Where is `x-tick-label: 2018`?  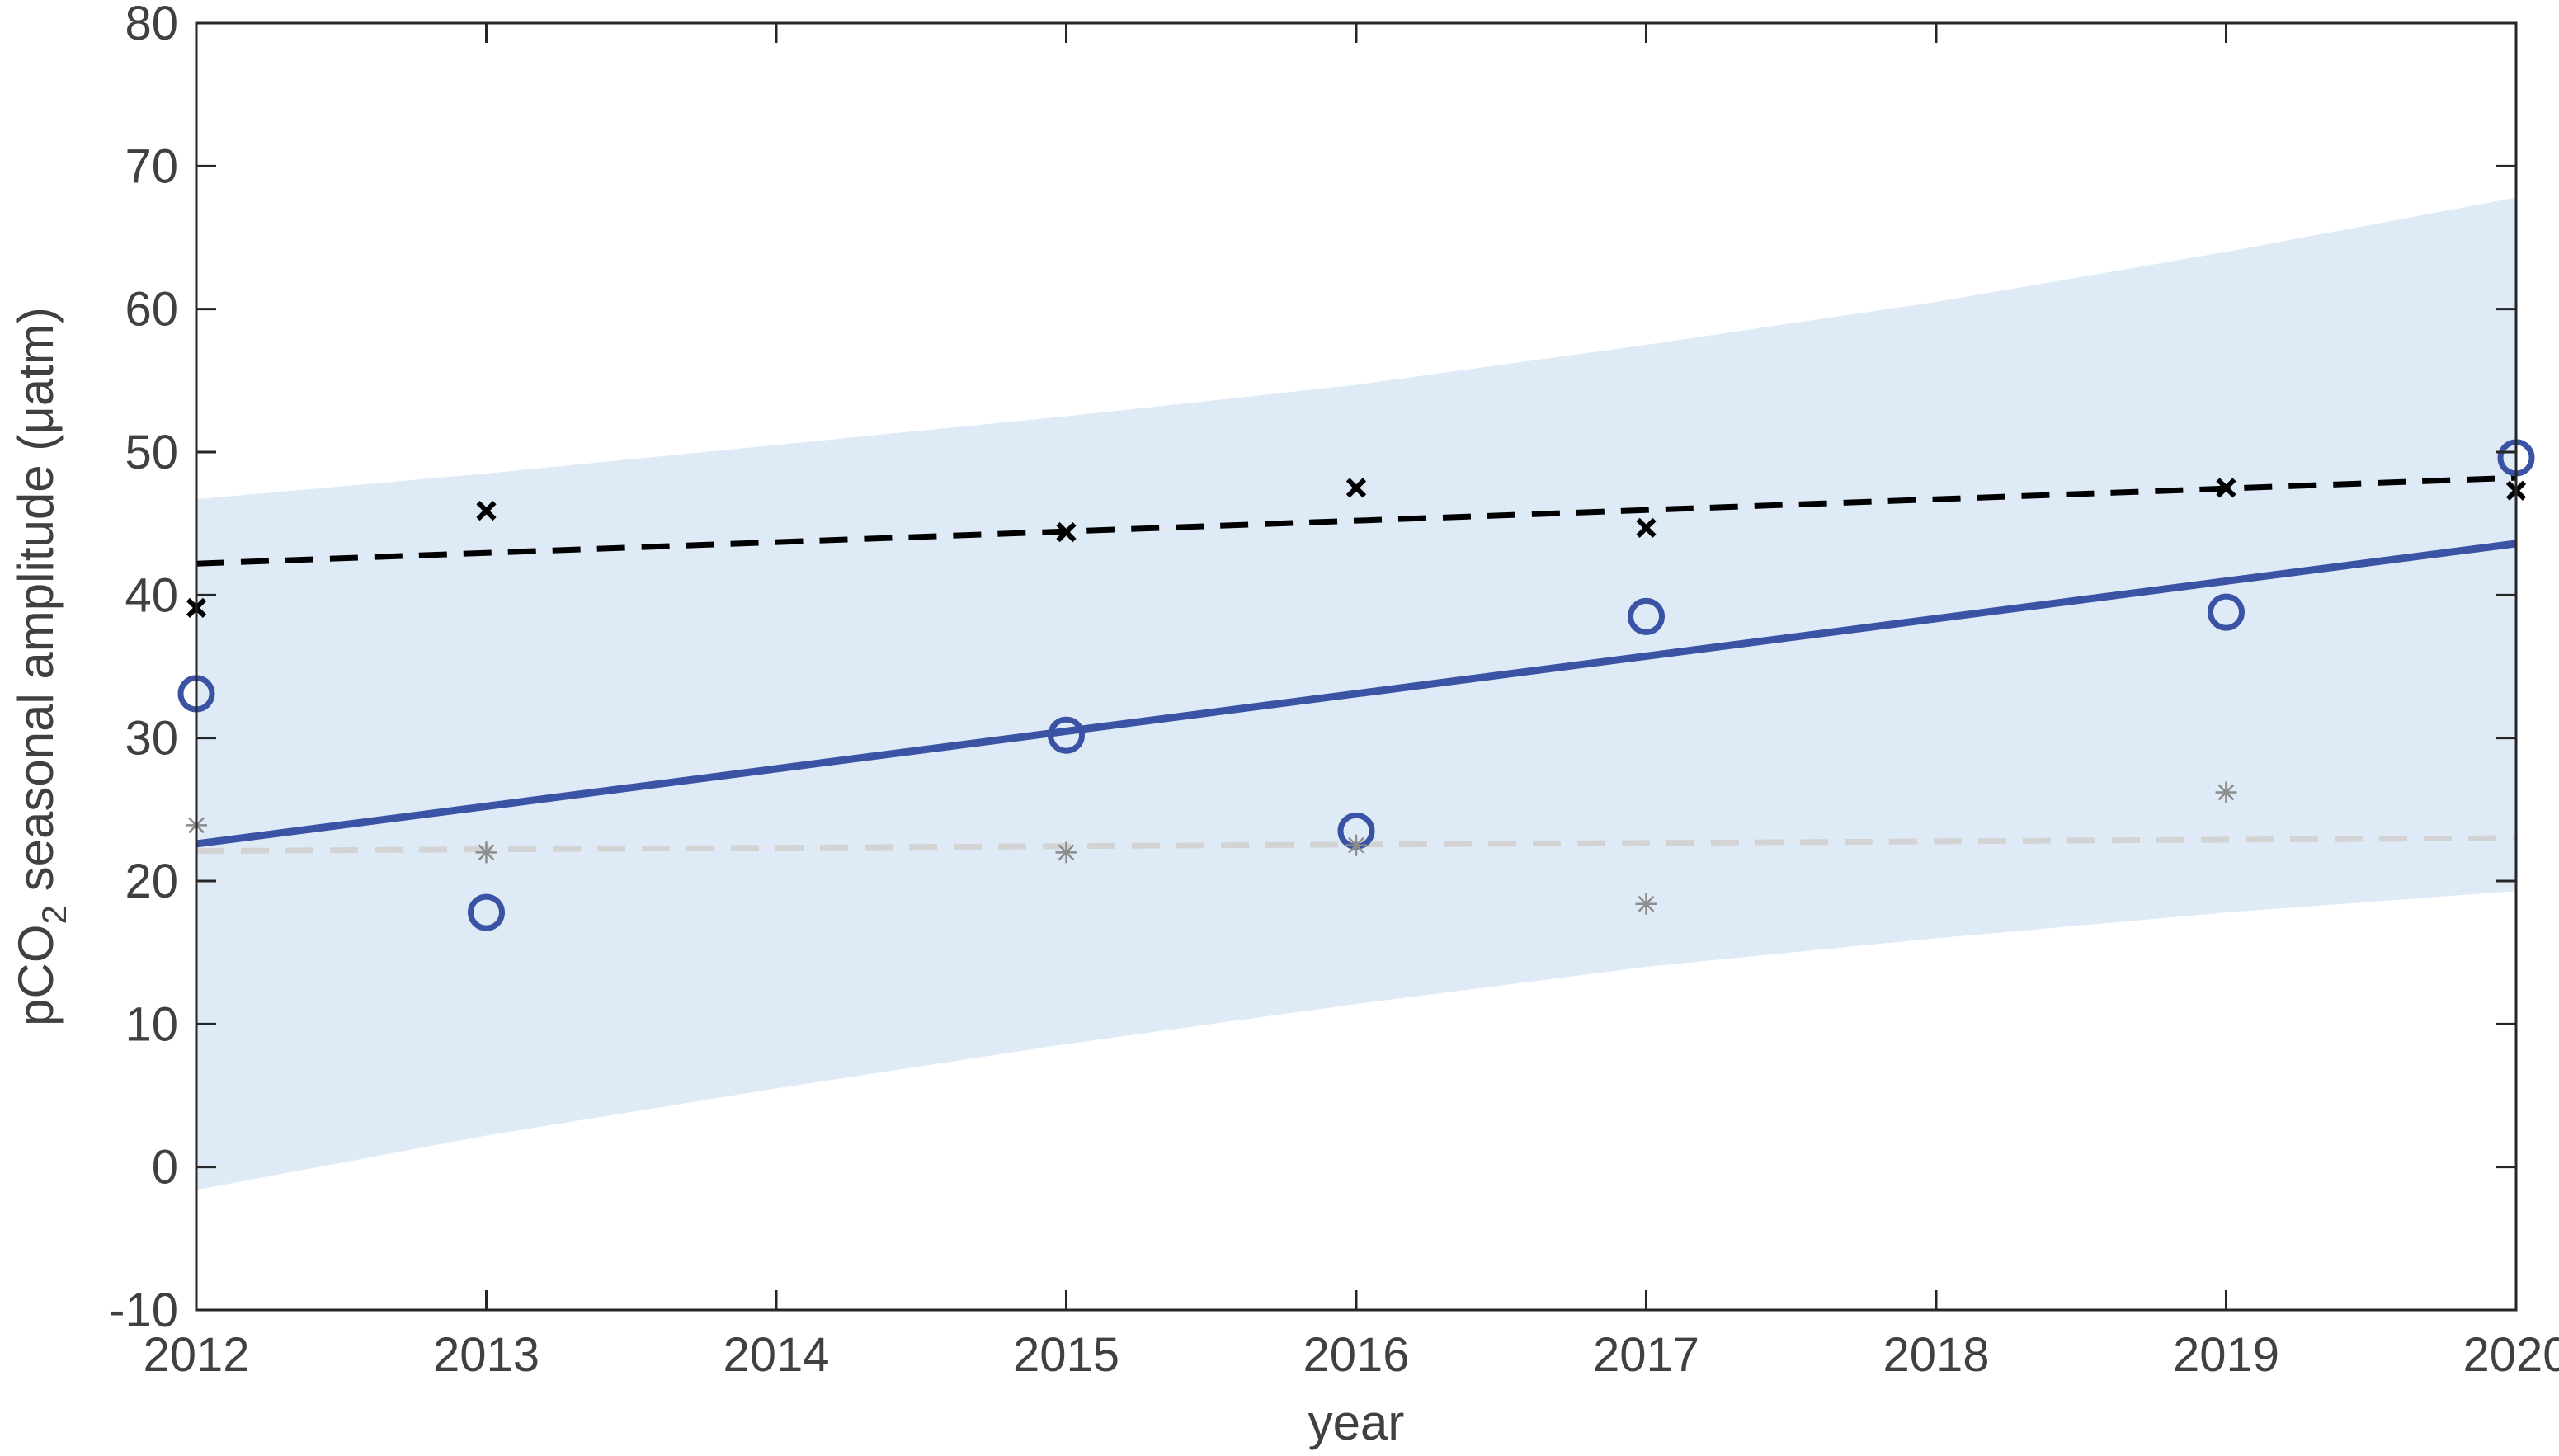
x-tick-label: 2018 is located at coordinates (1936, 1355).